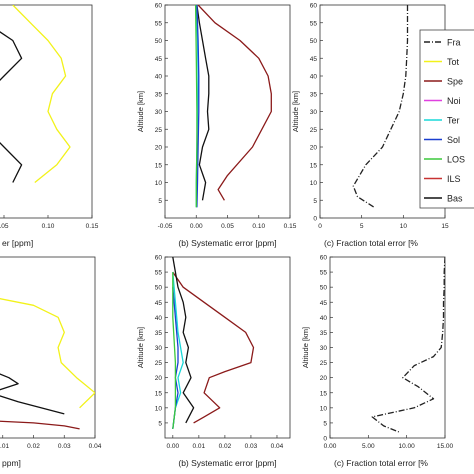  Describe the element at coordinates (159, 273) in the screenshot. I see `y-tick-label-bottom-b: 55` at that location.